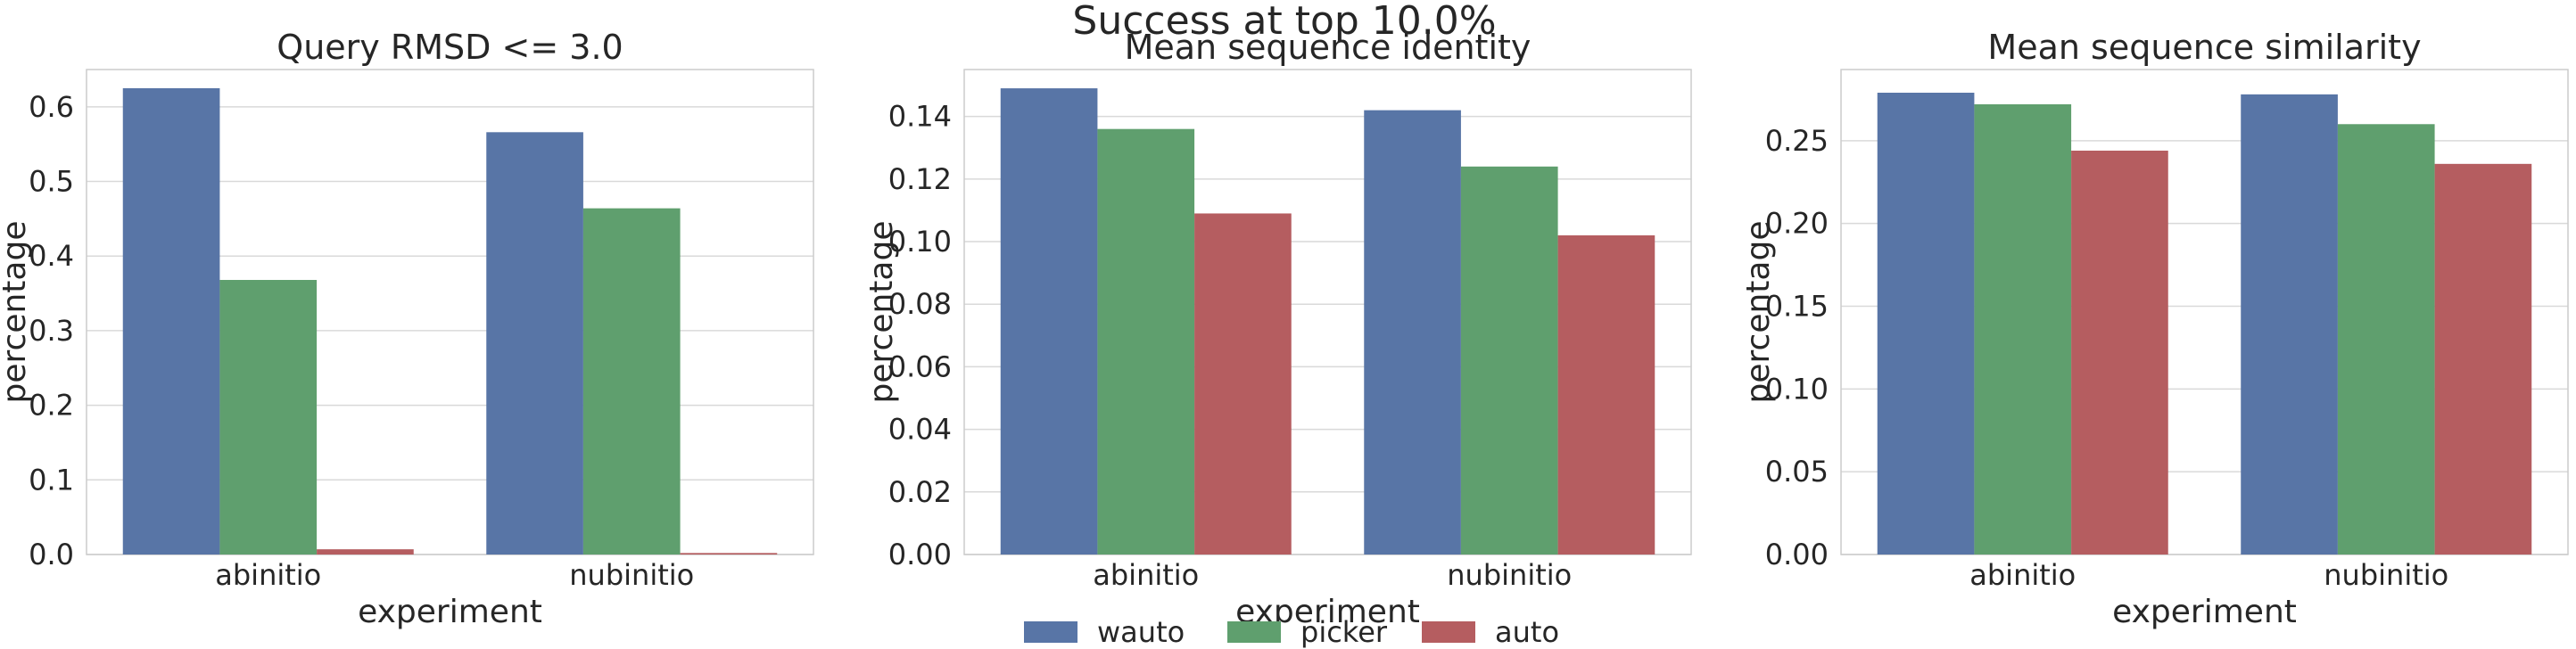 This screenshot has height=649, width=2576. What do you see at coordinates (52, 107) in the screenshot?
I see `y-tick-label: 0.6` at bounding box center [52, 107].